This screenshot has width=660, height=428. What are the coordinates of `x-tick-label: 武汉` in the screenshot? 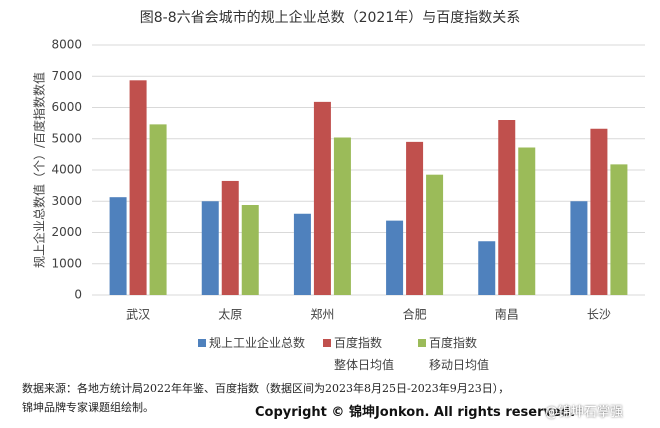 It's located at (138, 315).